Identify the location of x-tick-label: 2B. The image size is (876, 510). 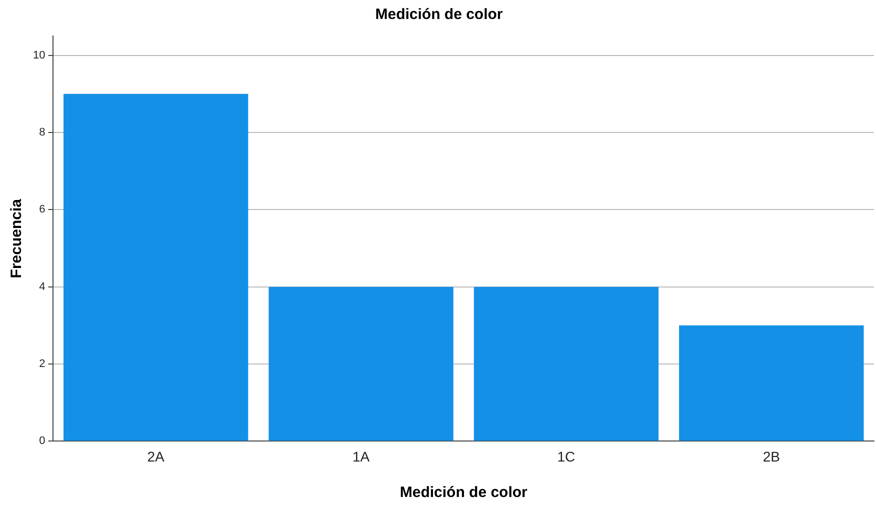
(771, 456).